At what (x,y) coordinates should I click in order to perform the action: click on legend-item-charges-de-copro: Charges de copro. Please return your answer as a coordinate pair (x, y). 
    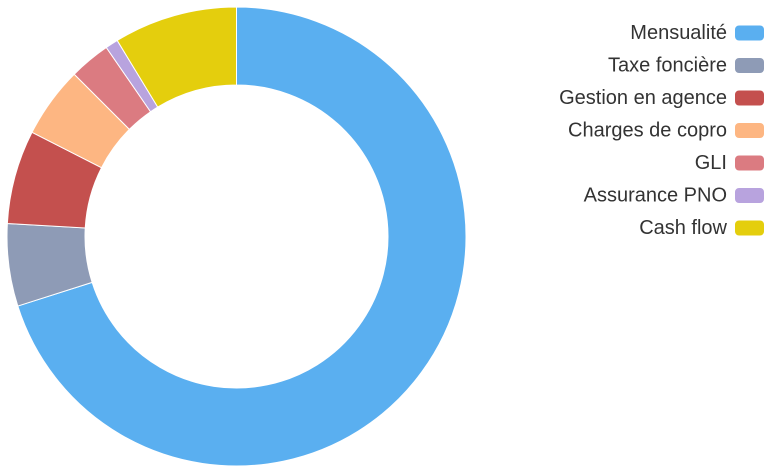
    Looking at the image, I should click on (666, 131).